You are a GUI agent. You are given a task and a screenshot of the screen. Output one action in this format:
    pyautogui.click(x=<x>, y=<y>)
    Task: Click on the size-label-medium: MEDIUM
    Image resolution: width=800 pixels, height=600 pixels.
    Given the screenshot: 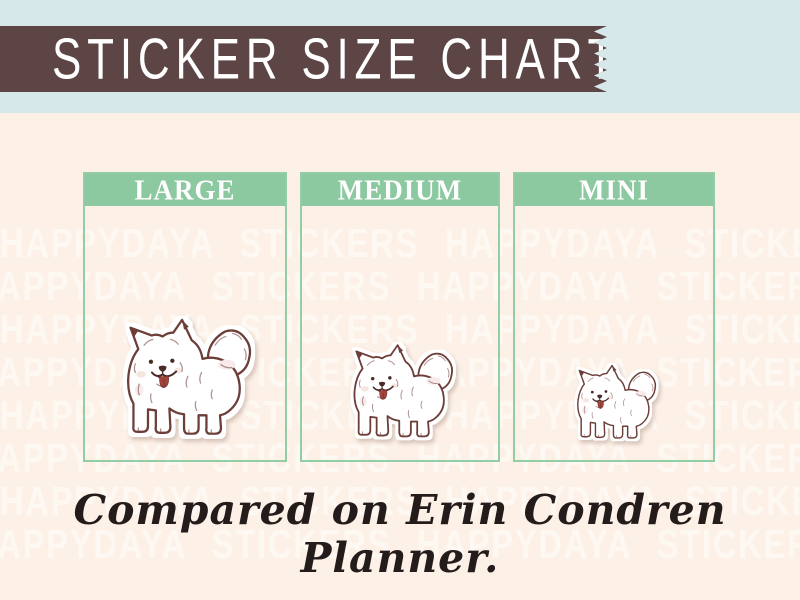 What is the action you would take?
    pyautogui.click(x=400, y=189)
    